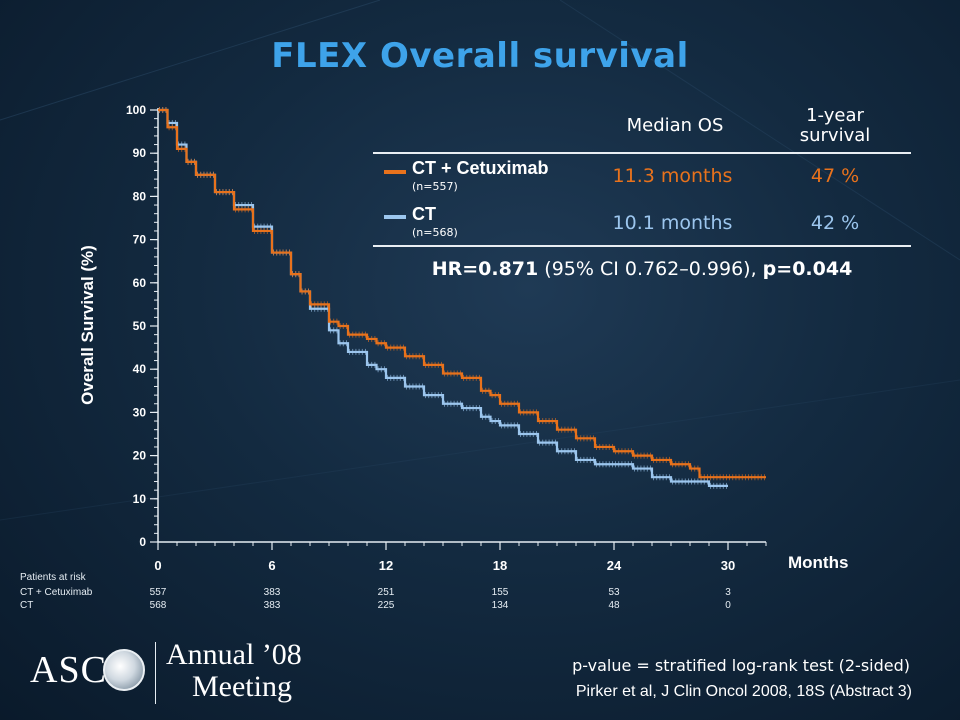 This screenshot has width=960, height=720. Describe the element at coordinates (56, 592) in the screenshot. I see `risk-row-label-cetuximab: CT + Cetuximab` at that location.